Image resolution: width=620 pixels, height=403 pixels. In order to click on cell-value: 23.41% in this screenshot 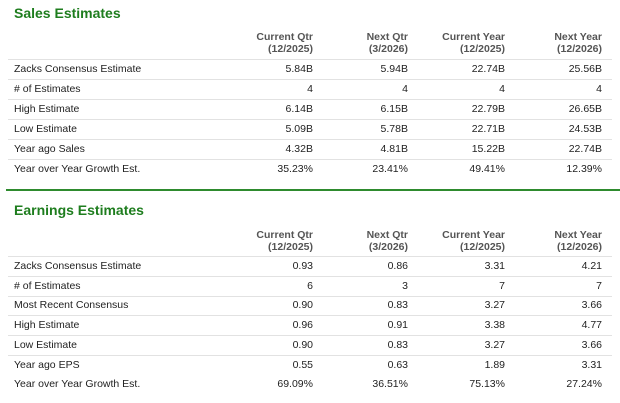, I will do `click(390, 169)`.